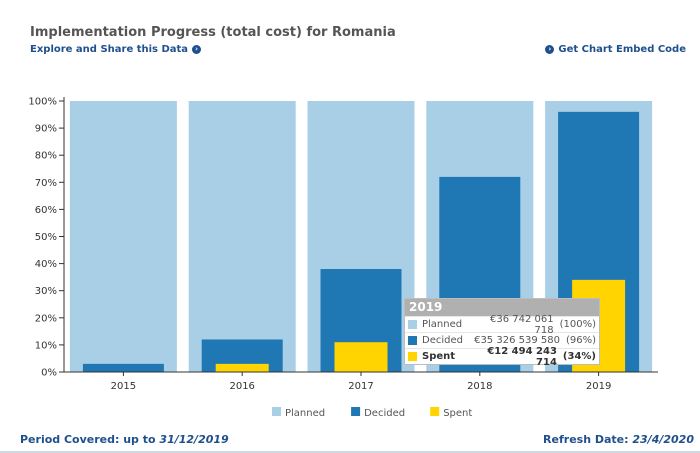 The image size is (700, 453). What do you see at coordinates (46, 156) in the screenshot?
I see `y-tick-label: 80%` at bounding box center [46, 156].